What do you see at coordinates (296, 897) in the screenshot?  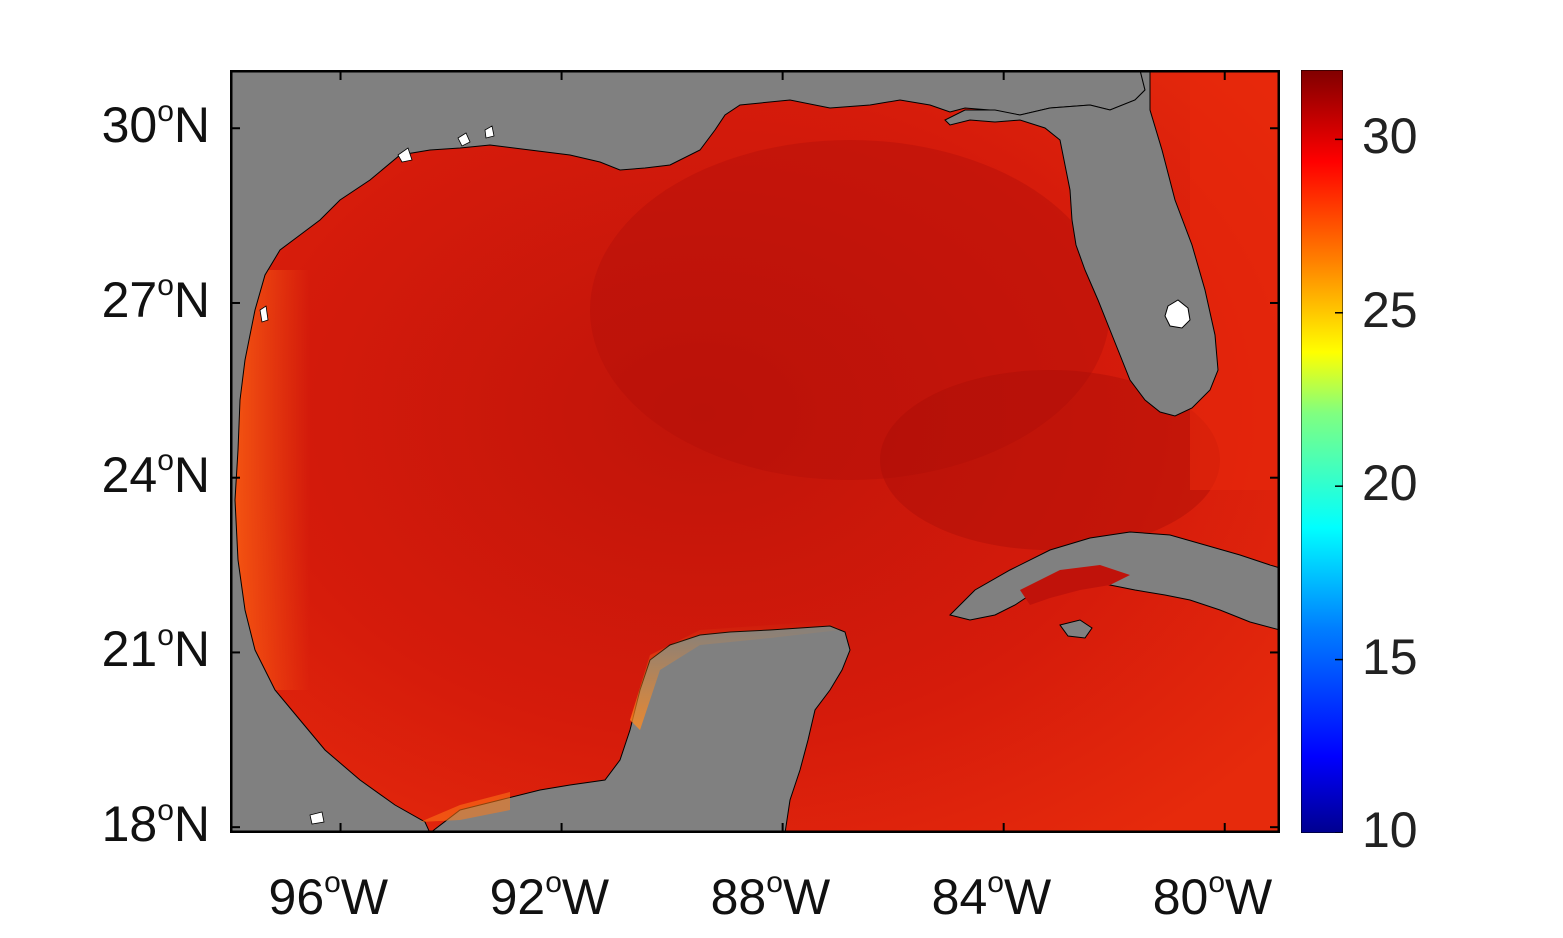 I see `longitude-tick-label-value: 96` at bounding box center [296, 897].